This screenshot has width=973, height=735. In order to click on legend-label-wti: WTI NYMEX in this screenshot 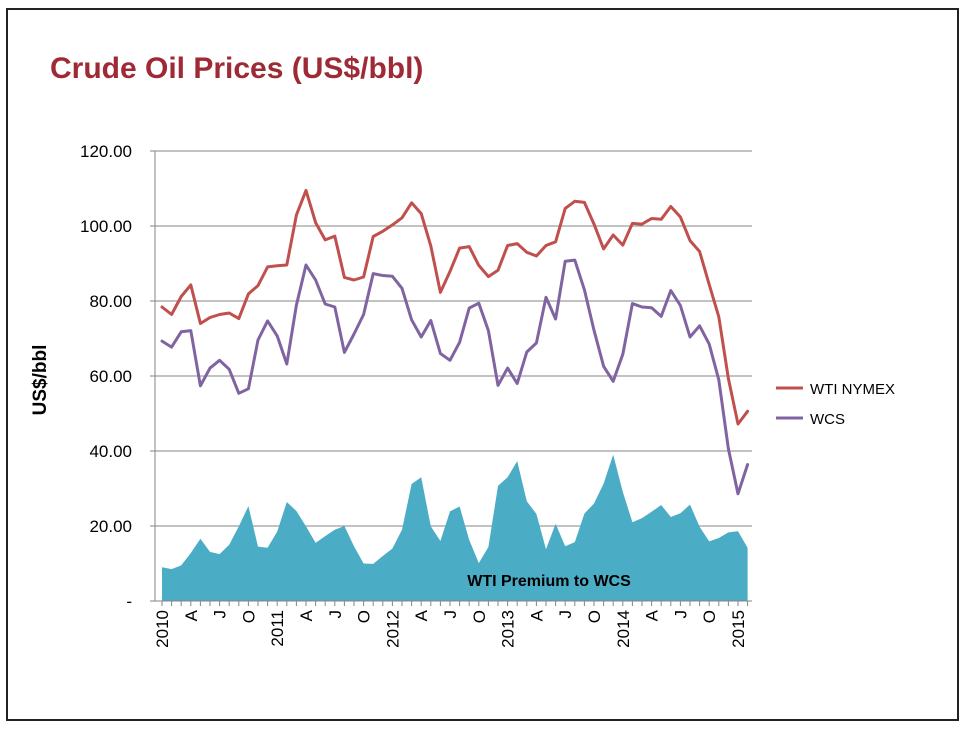, I will do `click(852, 389)`.